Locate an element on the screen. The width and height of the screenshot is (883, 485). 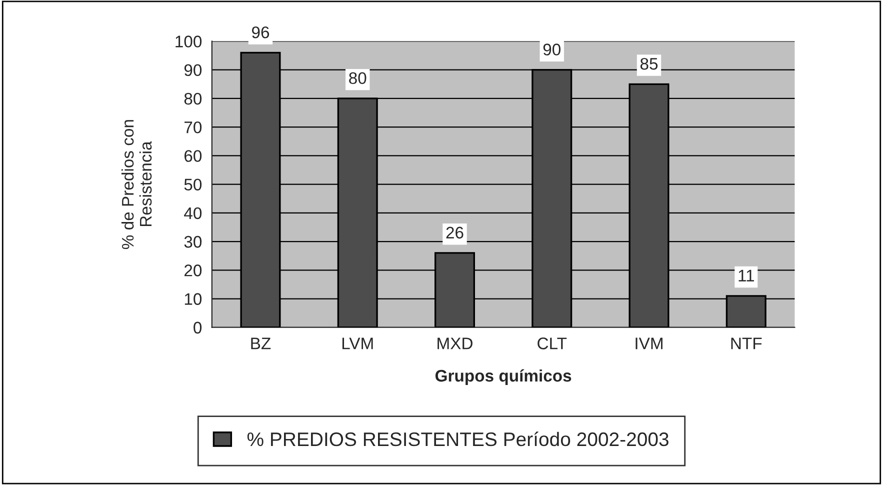
legend-label: % PREDIOS RESISTENTES Período 2002-2003 is located at coordinates (457, 439).